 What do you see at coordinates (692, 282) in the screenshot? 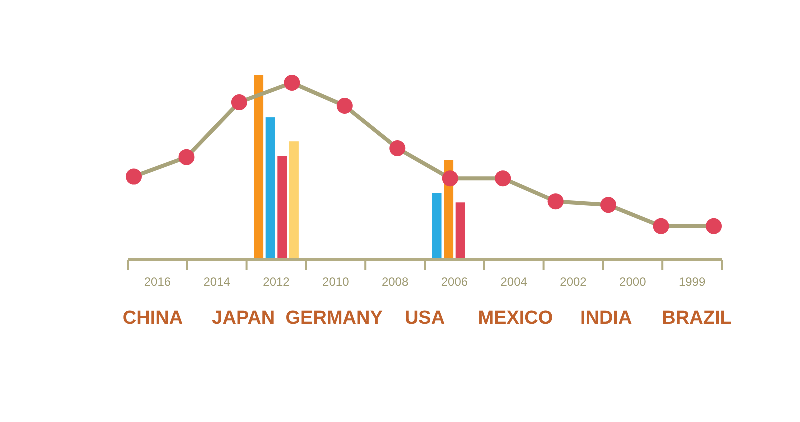
I see `x-tick-label: 1999` at bounding box center [692, 282].